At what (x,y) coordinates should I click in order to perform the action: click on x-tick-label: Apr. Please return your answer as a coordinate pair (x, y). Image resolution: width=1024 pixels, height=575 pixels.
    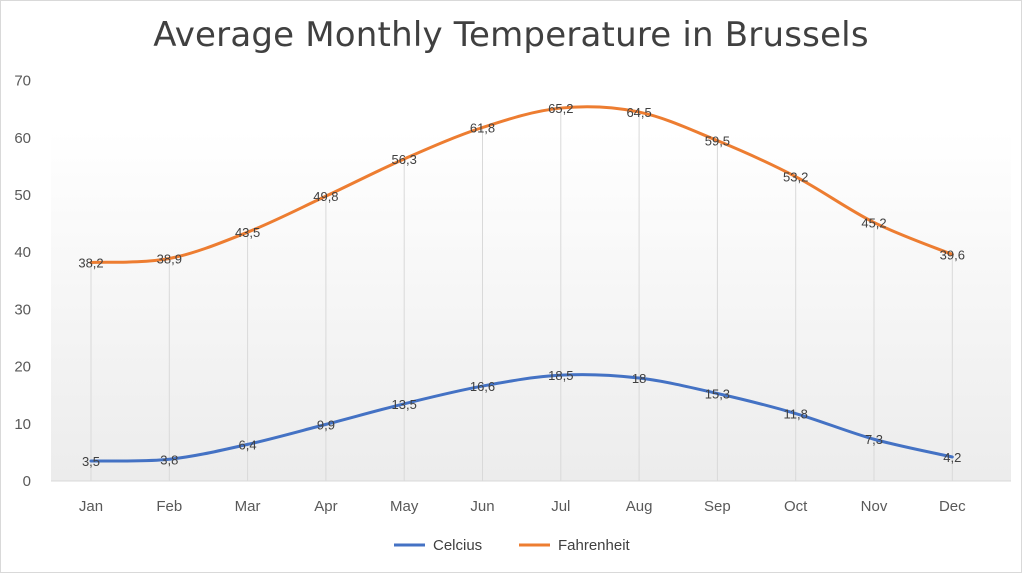
    Looking at the image, I should click on (325, 506).